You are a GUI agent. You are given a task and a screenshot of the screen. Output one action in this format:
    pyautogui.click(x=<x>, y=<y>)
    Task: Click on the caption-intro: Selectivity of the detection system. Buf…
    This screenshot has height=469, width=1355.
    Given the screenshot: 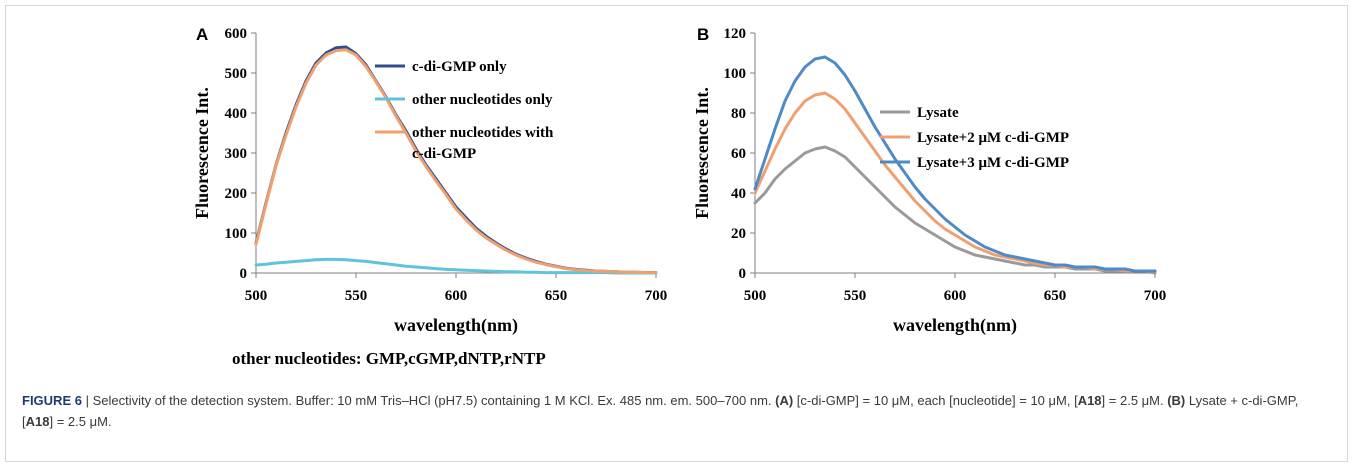 What is the action you would take?
    pyautogui.click(x=434, y=400)
    